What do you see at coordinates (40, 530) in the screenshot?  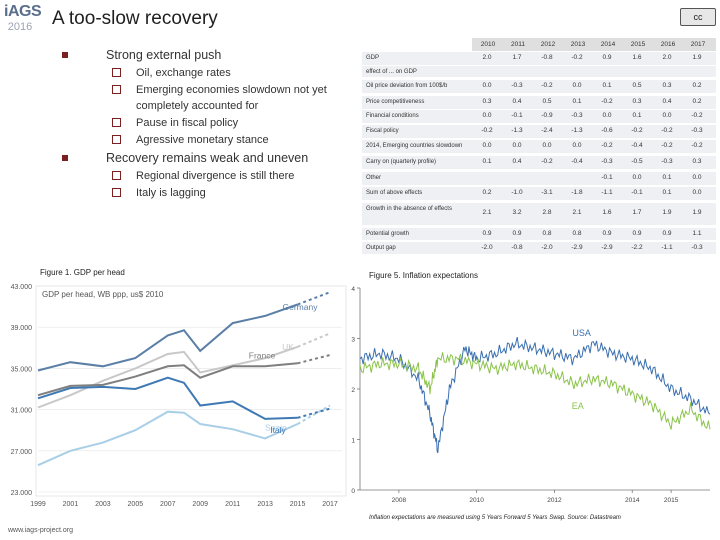 I see `footer-url: www.iags-project.org` at bounding box center [40, 530].